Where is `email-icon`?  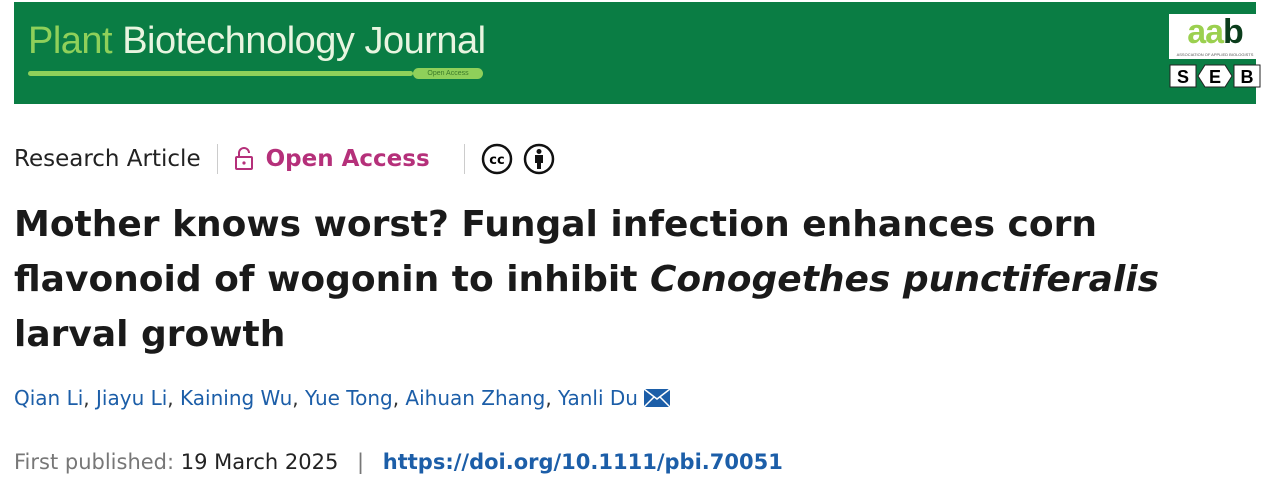
email-icon is located at coordinates (657, 398).